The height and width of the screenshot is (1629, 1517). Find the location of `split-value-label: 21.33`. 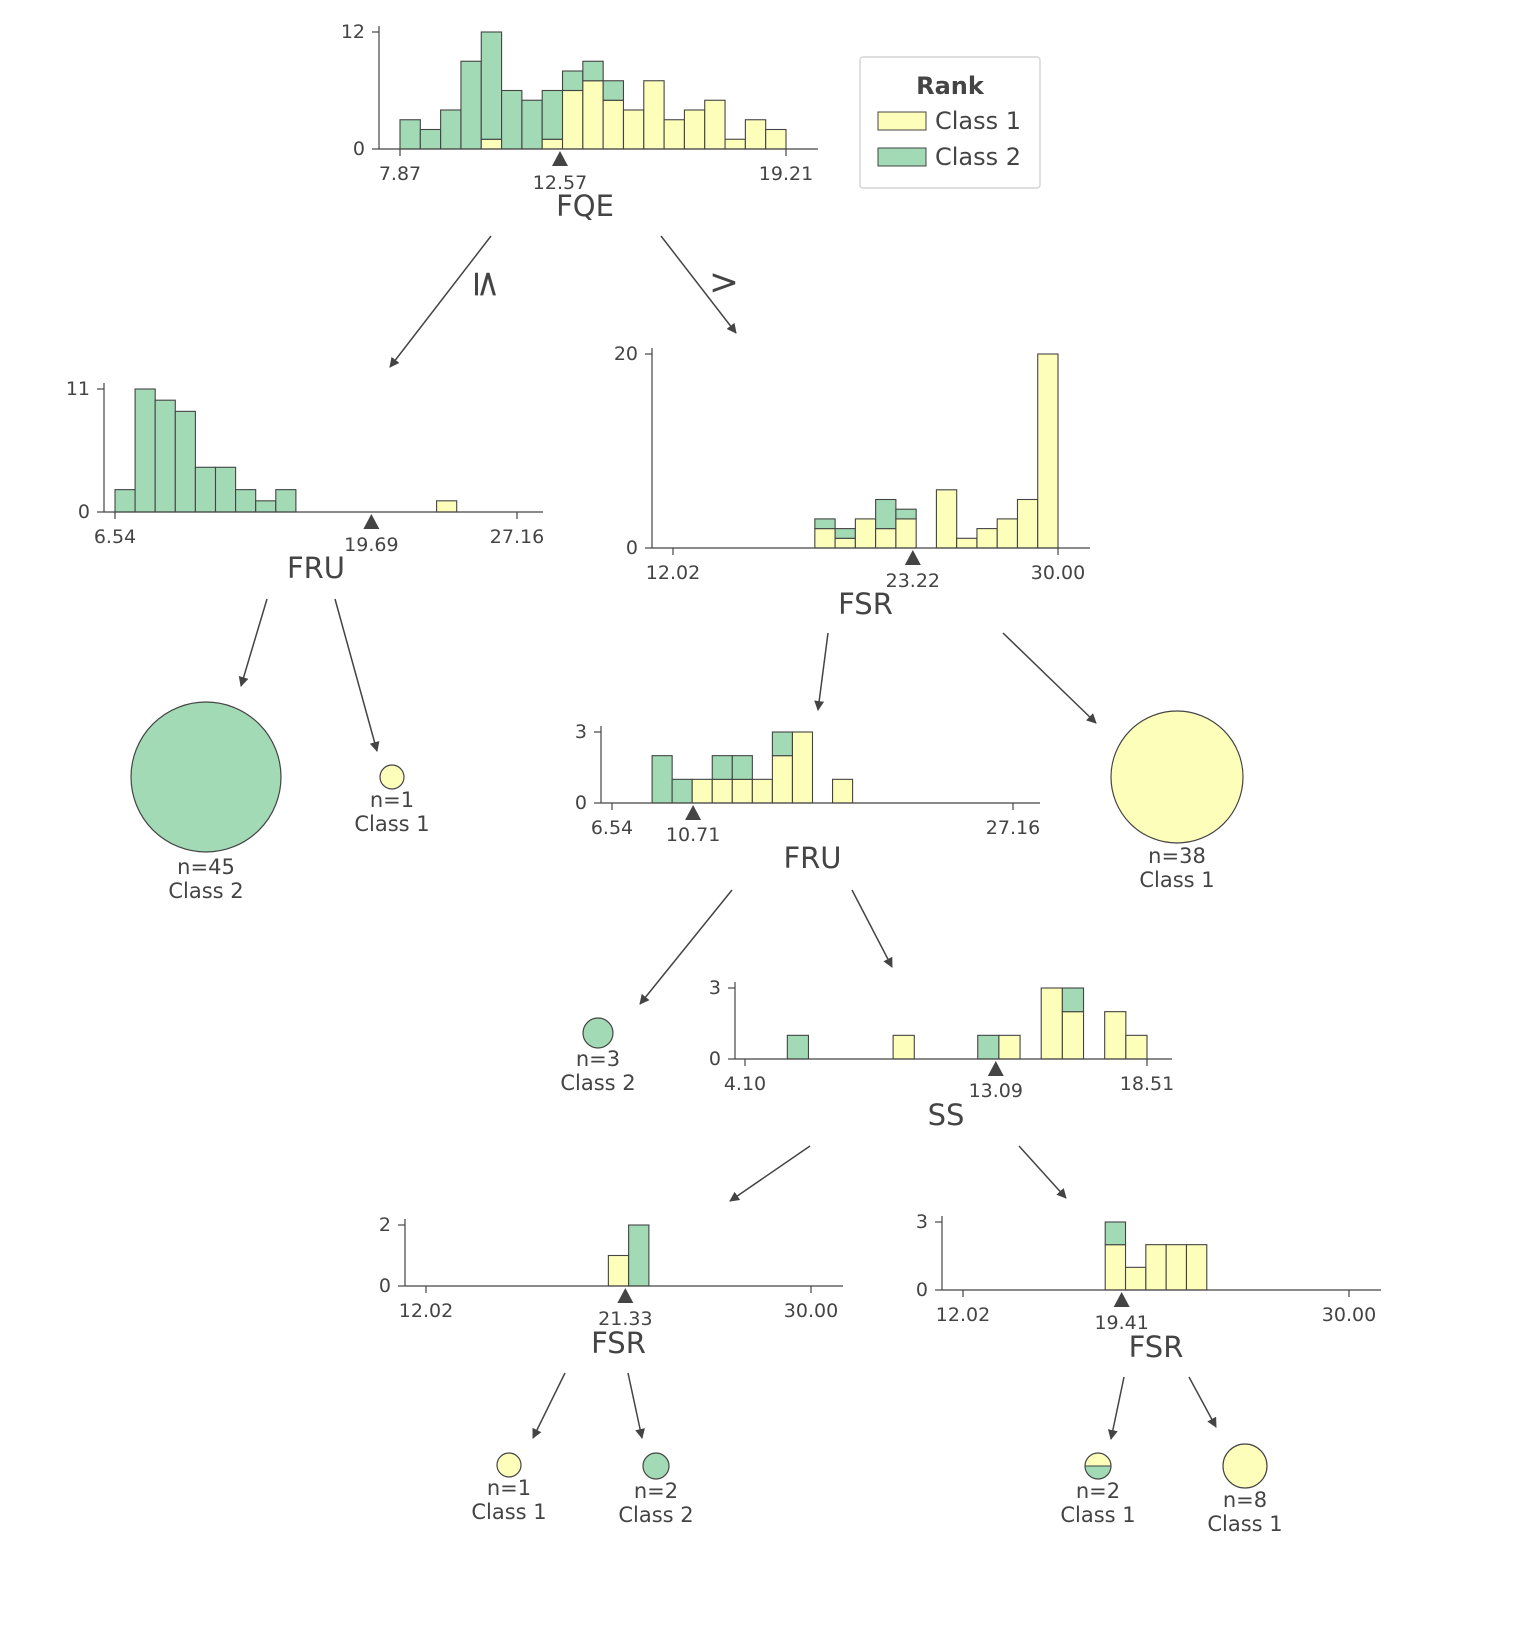

split-value-label: 21.33 is located at coordinates (625, 1319).